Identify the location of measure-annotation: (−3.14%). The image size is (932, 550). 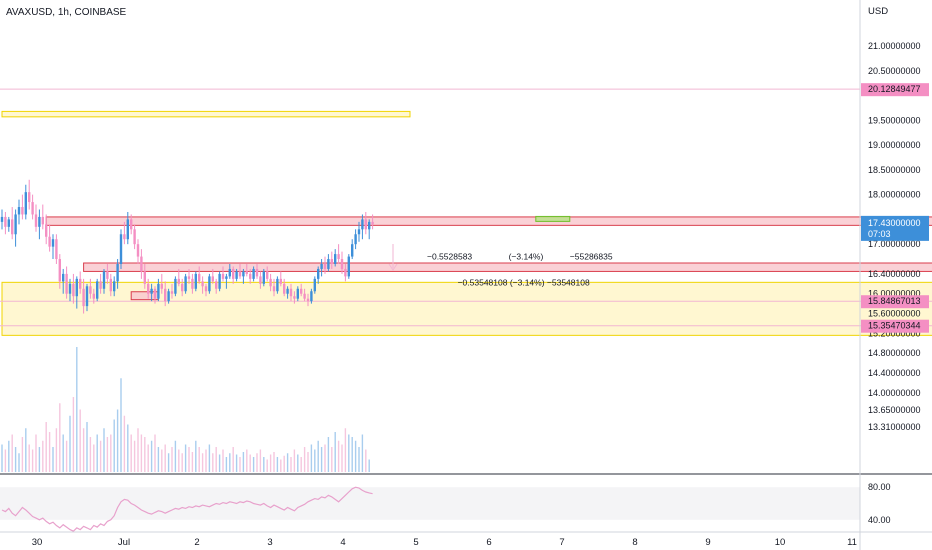
(526, 257).